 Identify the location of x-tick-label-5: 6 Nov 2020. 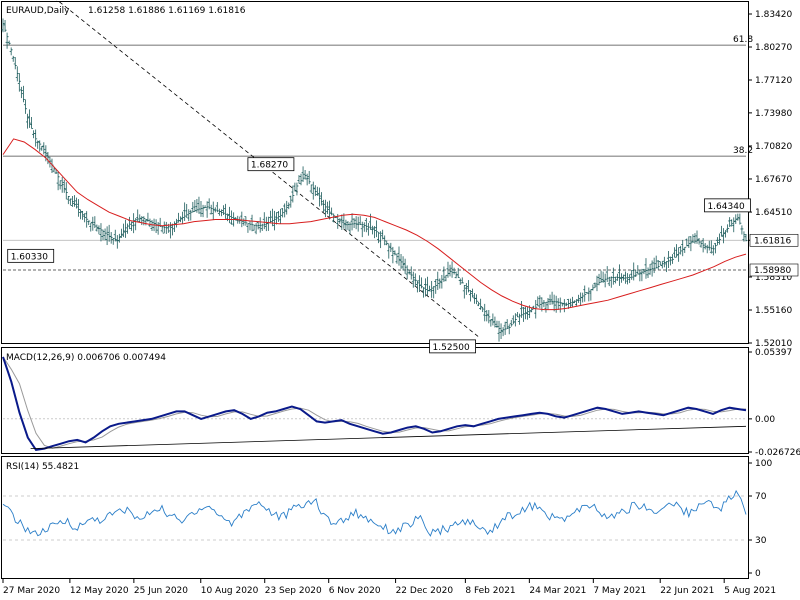
(355, 591).